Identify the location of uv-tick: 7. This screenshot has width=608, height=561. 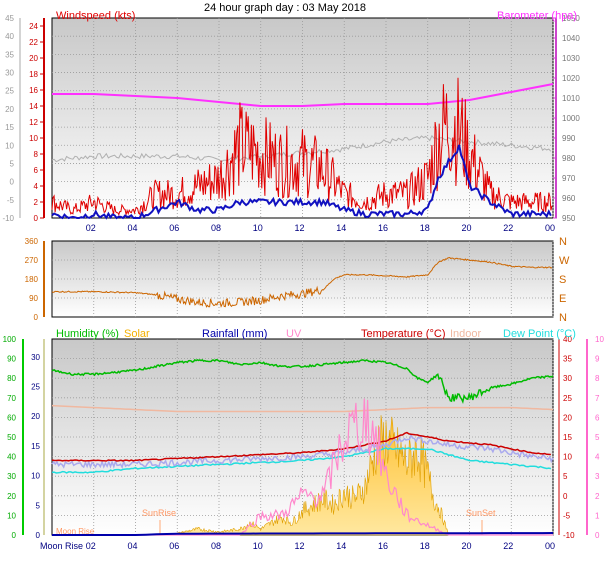
(597, 398).